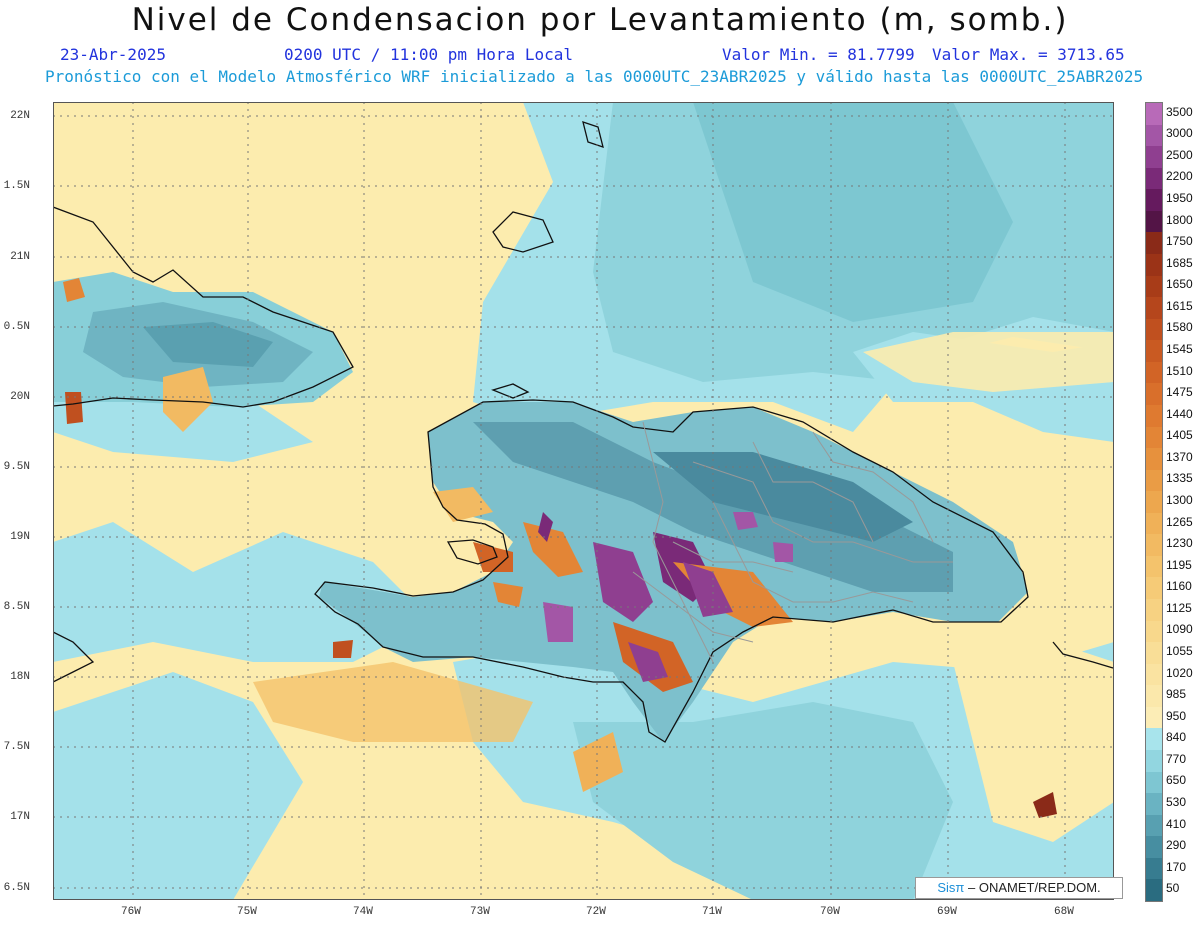 Image resolution: width=1200 pixels, height=927 pixels. What do you see at coordinates (16, 186) in the screenshot?
I see `lat-label-21-5n: 1.5N` at bounding box center [16, 186].